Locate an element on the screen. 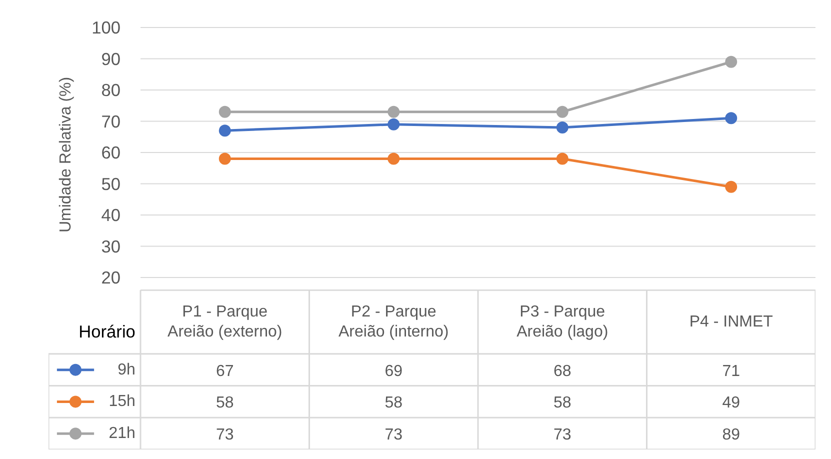 This screenshot has width=831, height=459. y-tick-label: 20 is located at coordinates (111, 278).